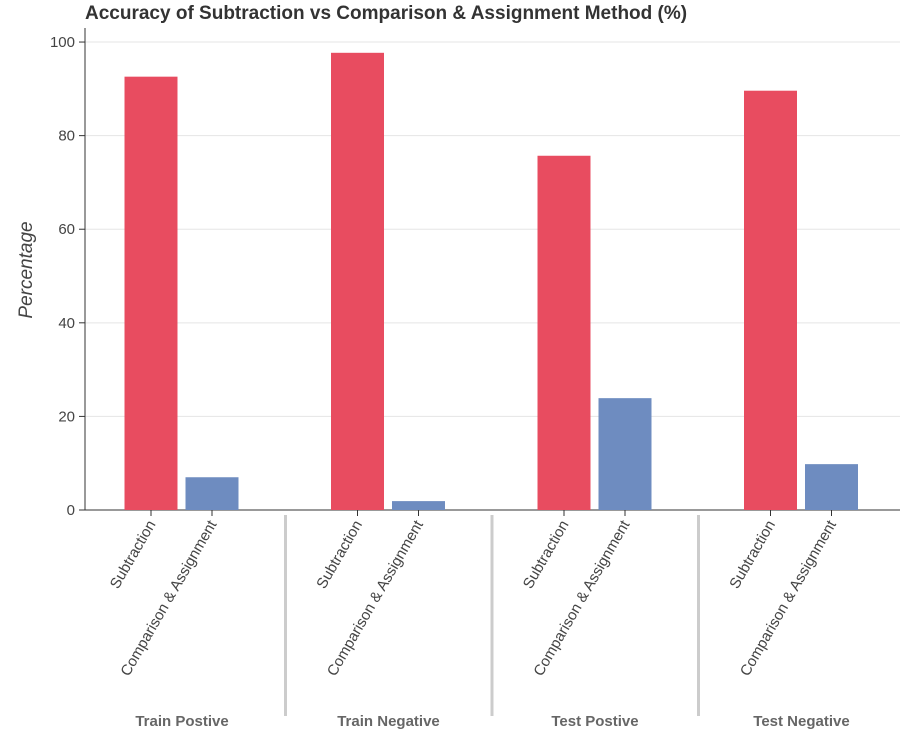 Image resolution: width=907 pixels, height=746 pixels. I want to click on group-label: Test Postive, so click(594, 721).